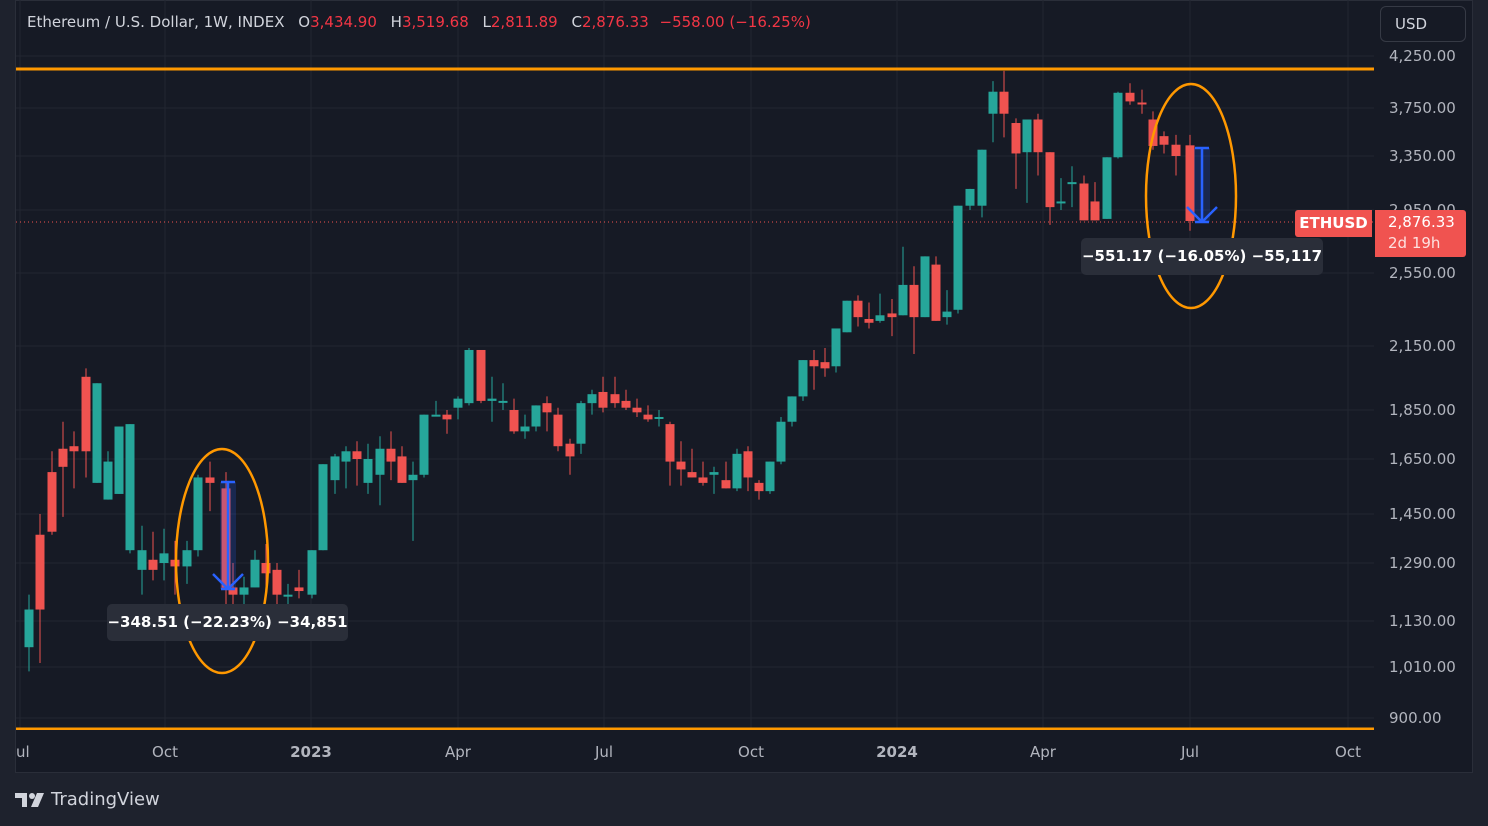  What do you see at coordinates (1422, 56) in the screenshot?
I see `price-tick: 4,250.00` at bounding box center [1422, 56].